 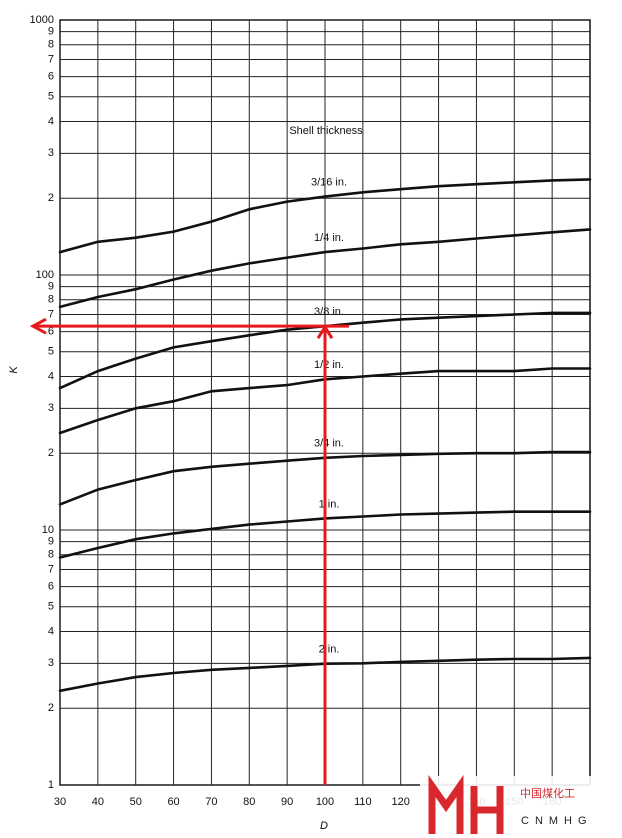 I want to click on x-tick-label: 80, so click(x=249, y=802).